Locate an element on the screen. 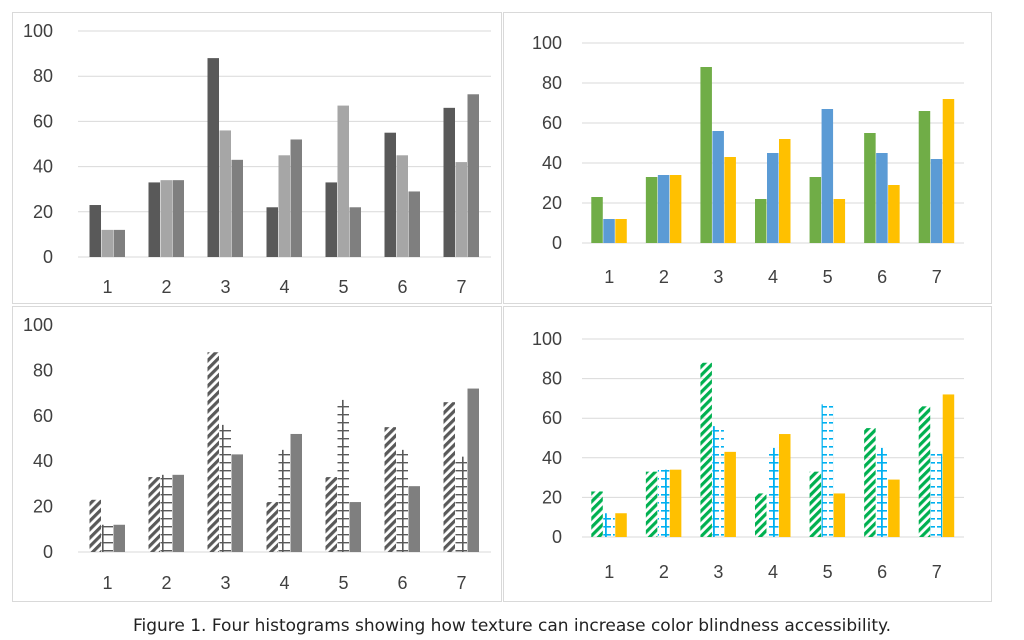  bar-s2-c5 is located at coordinates (827, 470).